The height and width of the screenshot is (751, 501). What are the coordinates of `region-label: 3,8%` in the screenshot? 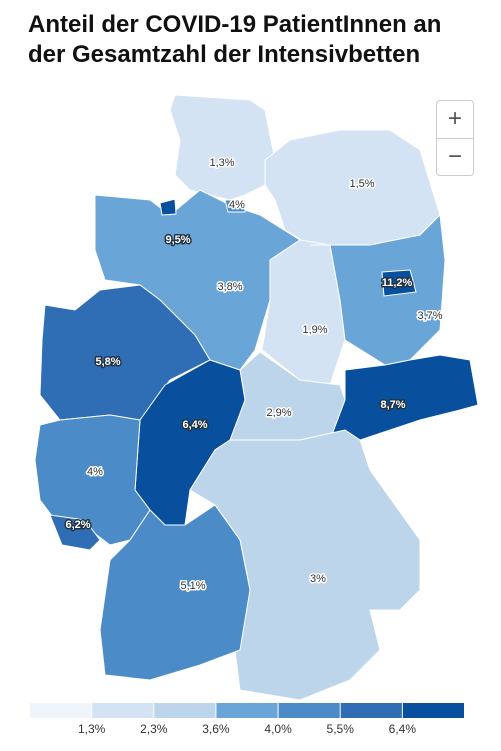 It's located at (229, 287).